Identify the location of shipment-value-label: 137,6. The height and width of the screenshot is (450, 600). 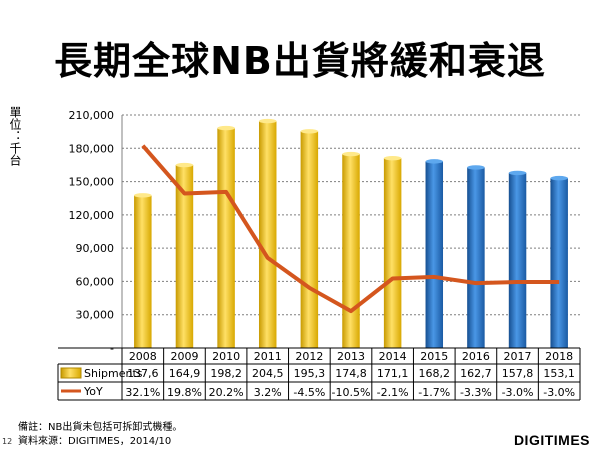
(143, 373).